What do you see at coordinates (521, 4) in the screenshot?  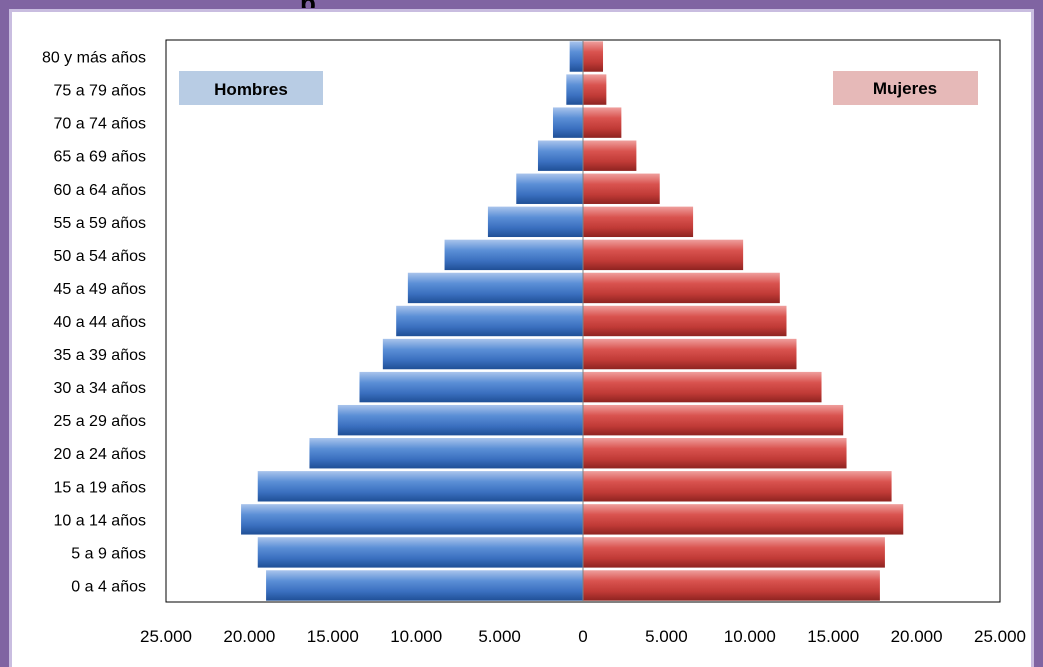 I see `frame-border-top` at bounding box center [521, 4].